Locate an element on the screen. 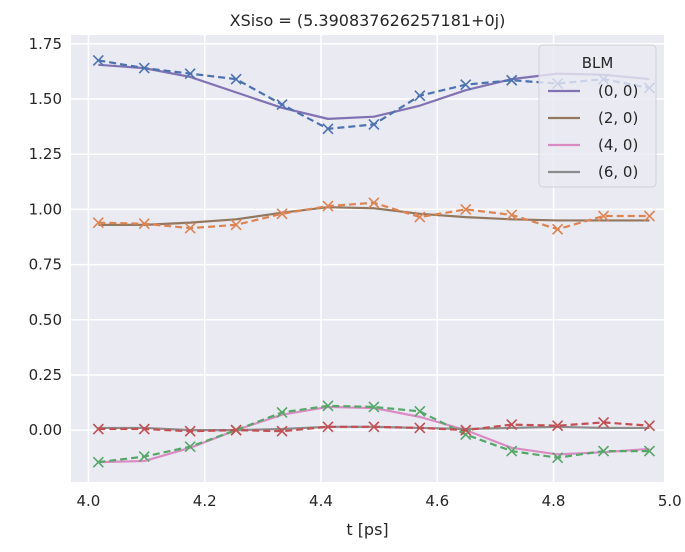 The image size is (685, 552). x-tick-label: 4.8 is located at coordinates (554, 501).